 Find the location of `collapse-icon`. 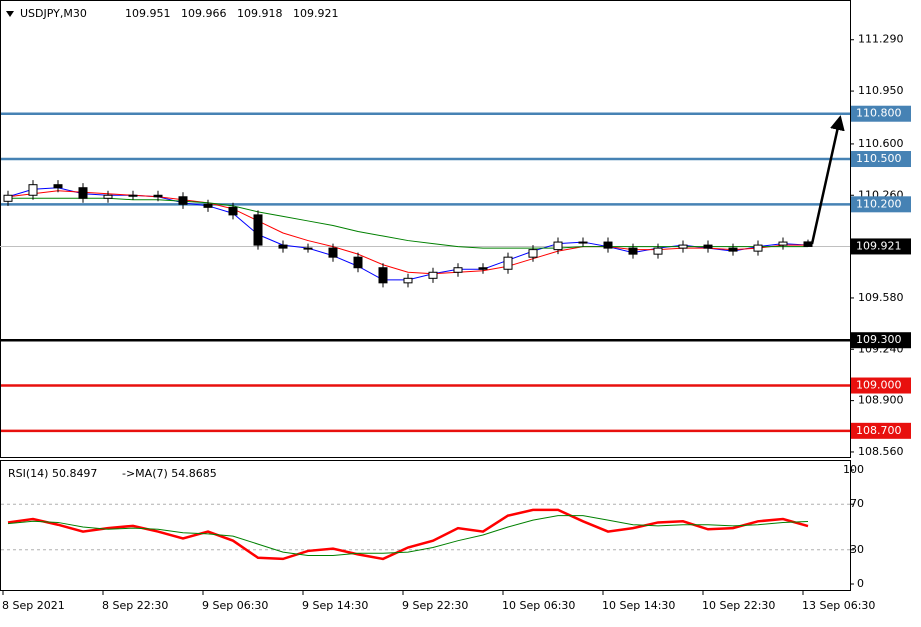

collapse-icon is located at coordinates (10, 14).